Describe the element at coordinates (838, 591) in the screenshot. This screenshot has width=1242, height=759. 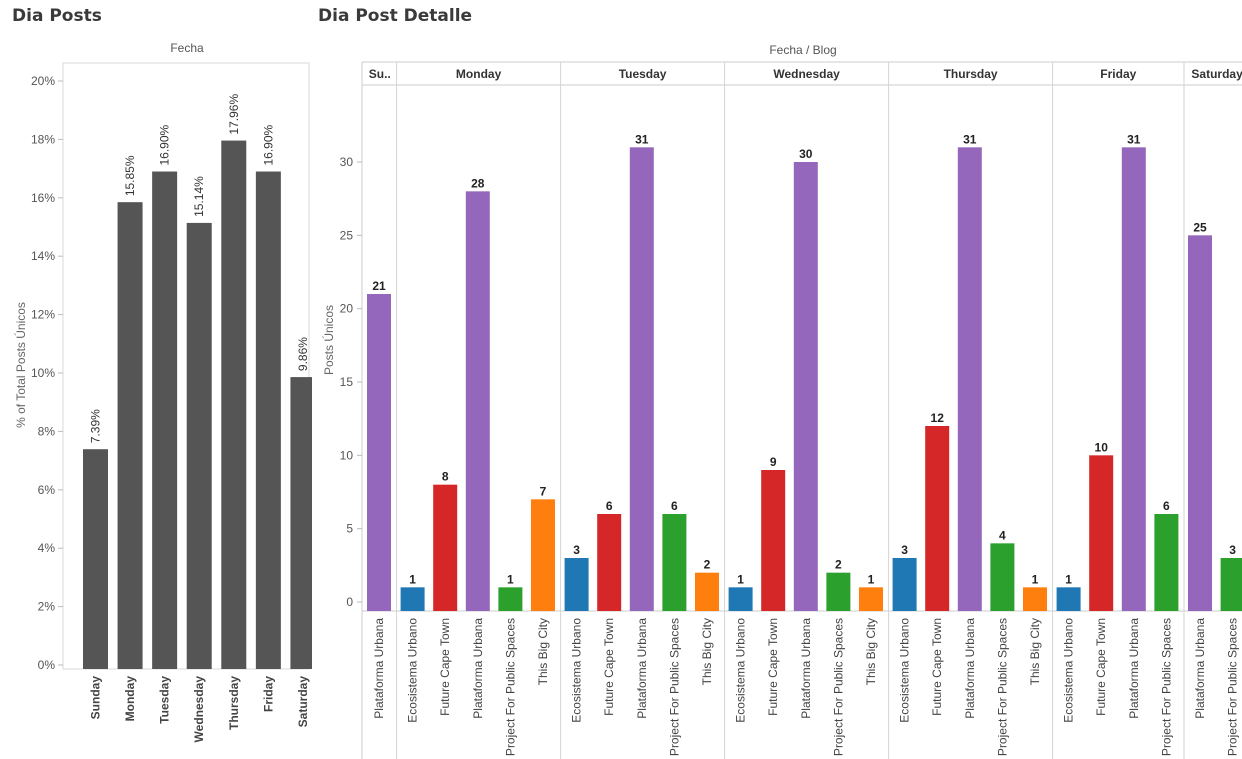
I see `bar-wednesday-project-for-public-spaces` at that location.